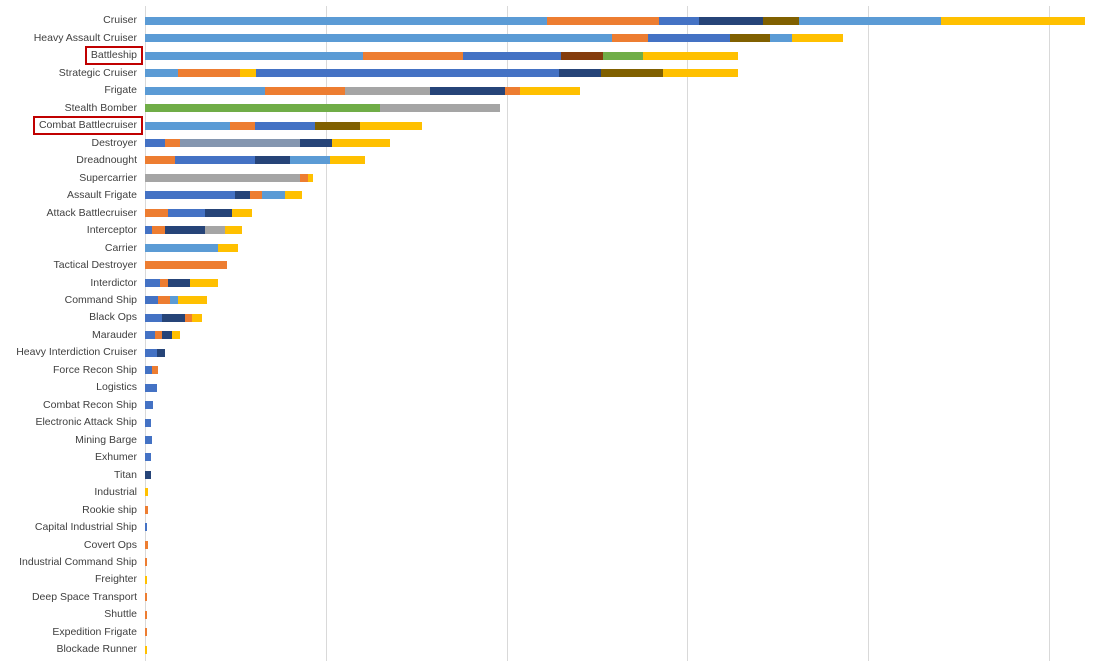  I want to click on chart-row: Tactical Destroyer, so click(551, 265).